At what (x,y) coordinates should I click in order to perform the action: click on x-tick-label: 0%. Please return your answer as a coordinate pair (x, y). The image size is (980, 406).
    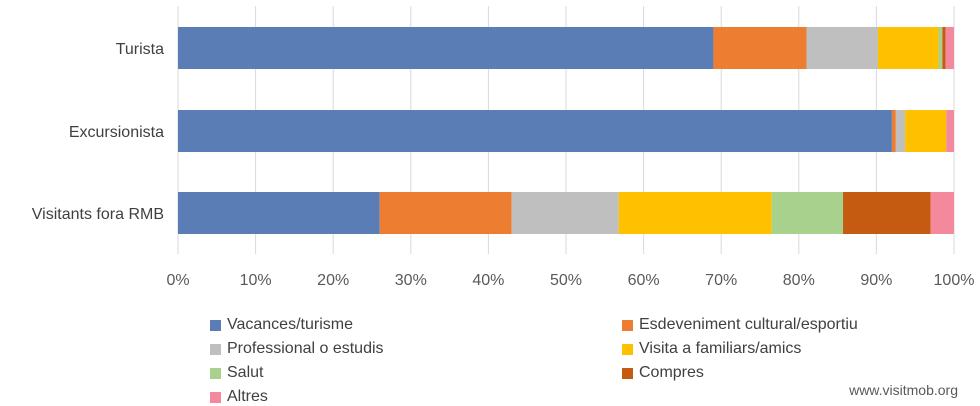
    Looking at the image, I should click on (177, 280).